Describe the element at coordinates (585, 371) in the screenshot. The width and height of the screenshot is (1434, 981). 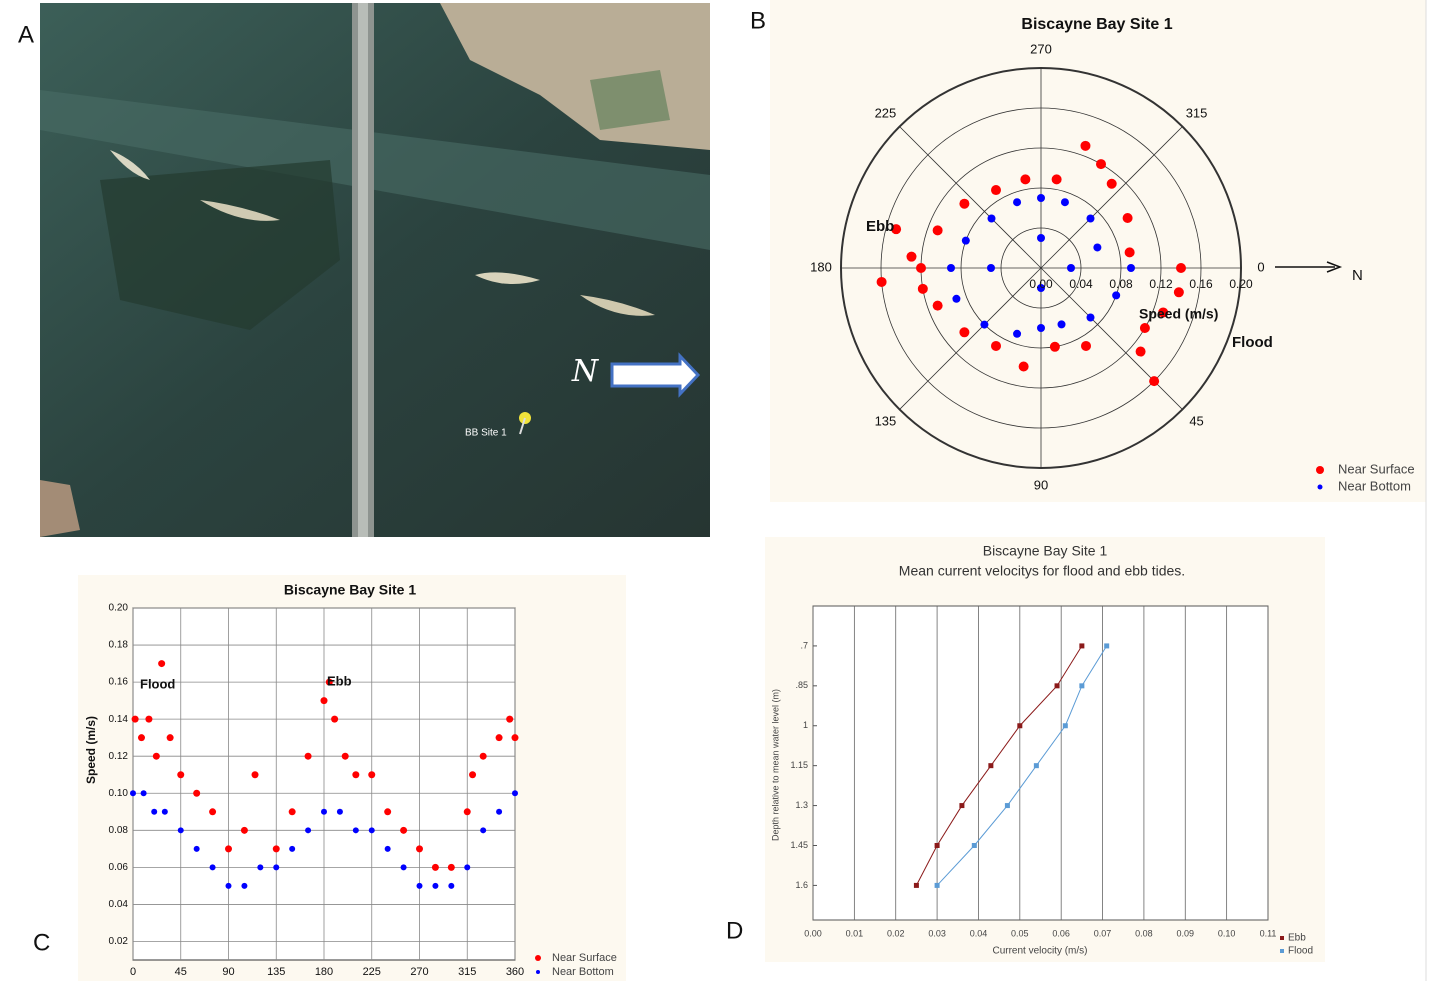
I see `map-north-label: N` at that location.